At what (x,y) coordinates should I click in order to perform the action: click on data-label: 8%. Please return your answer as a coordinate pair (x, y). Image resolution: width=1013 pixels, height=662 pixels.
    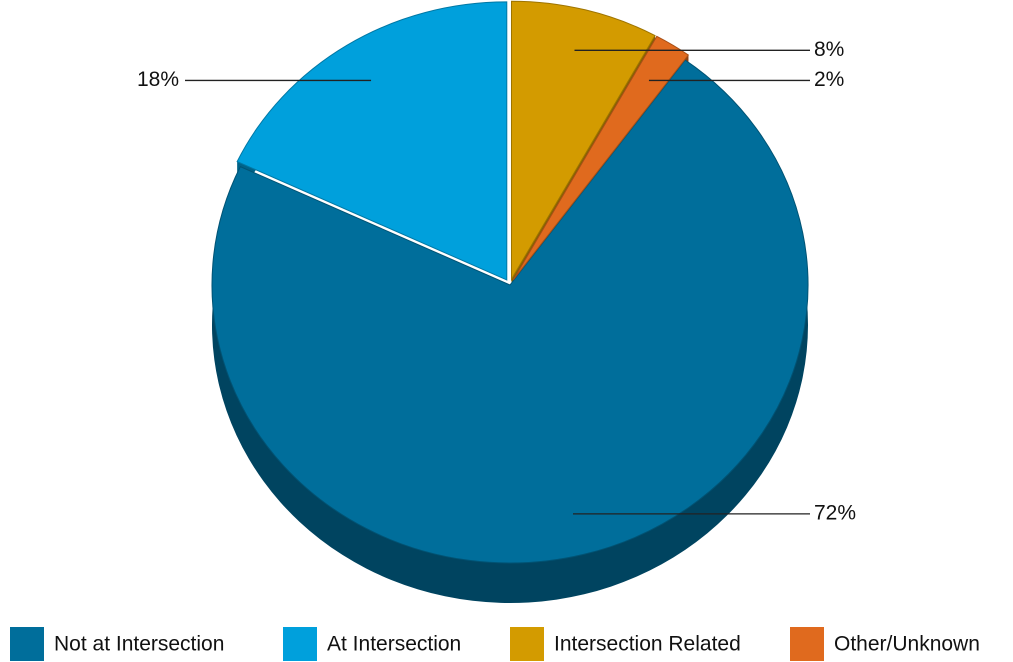
    Looking at the image, I should click on (829, 49).